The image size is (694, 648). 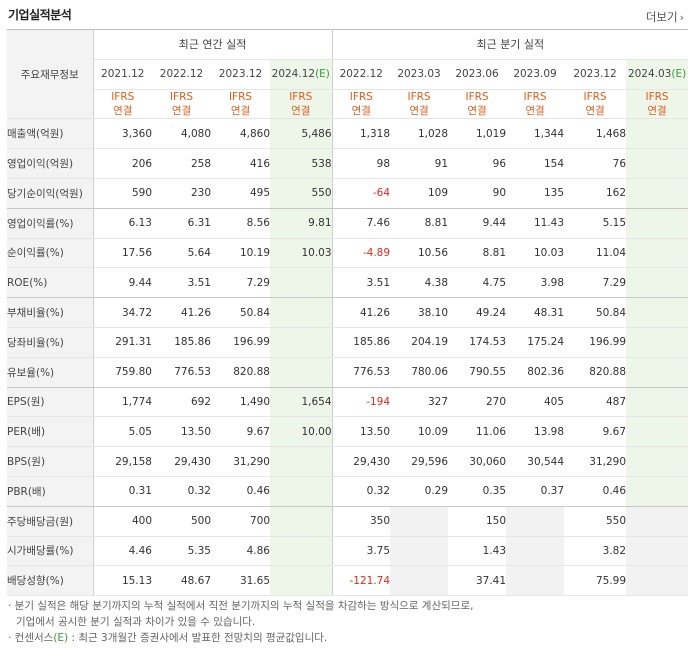 What do you see at coordinates (535, 134) in the screenshot?
I see `data-cell: 1,344` at bounding box center [535, 134].